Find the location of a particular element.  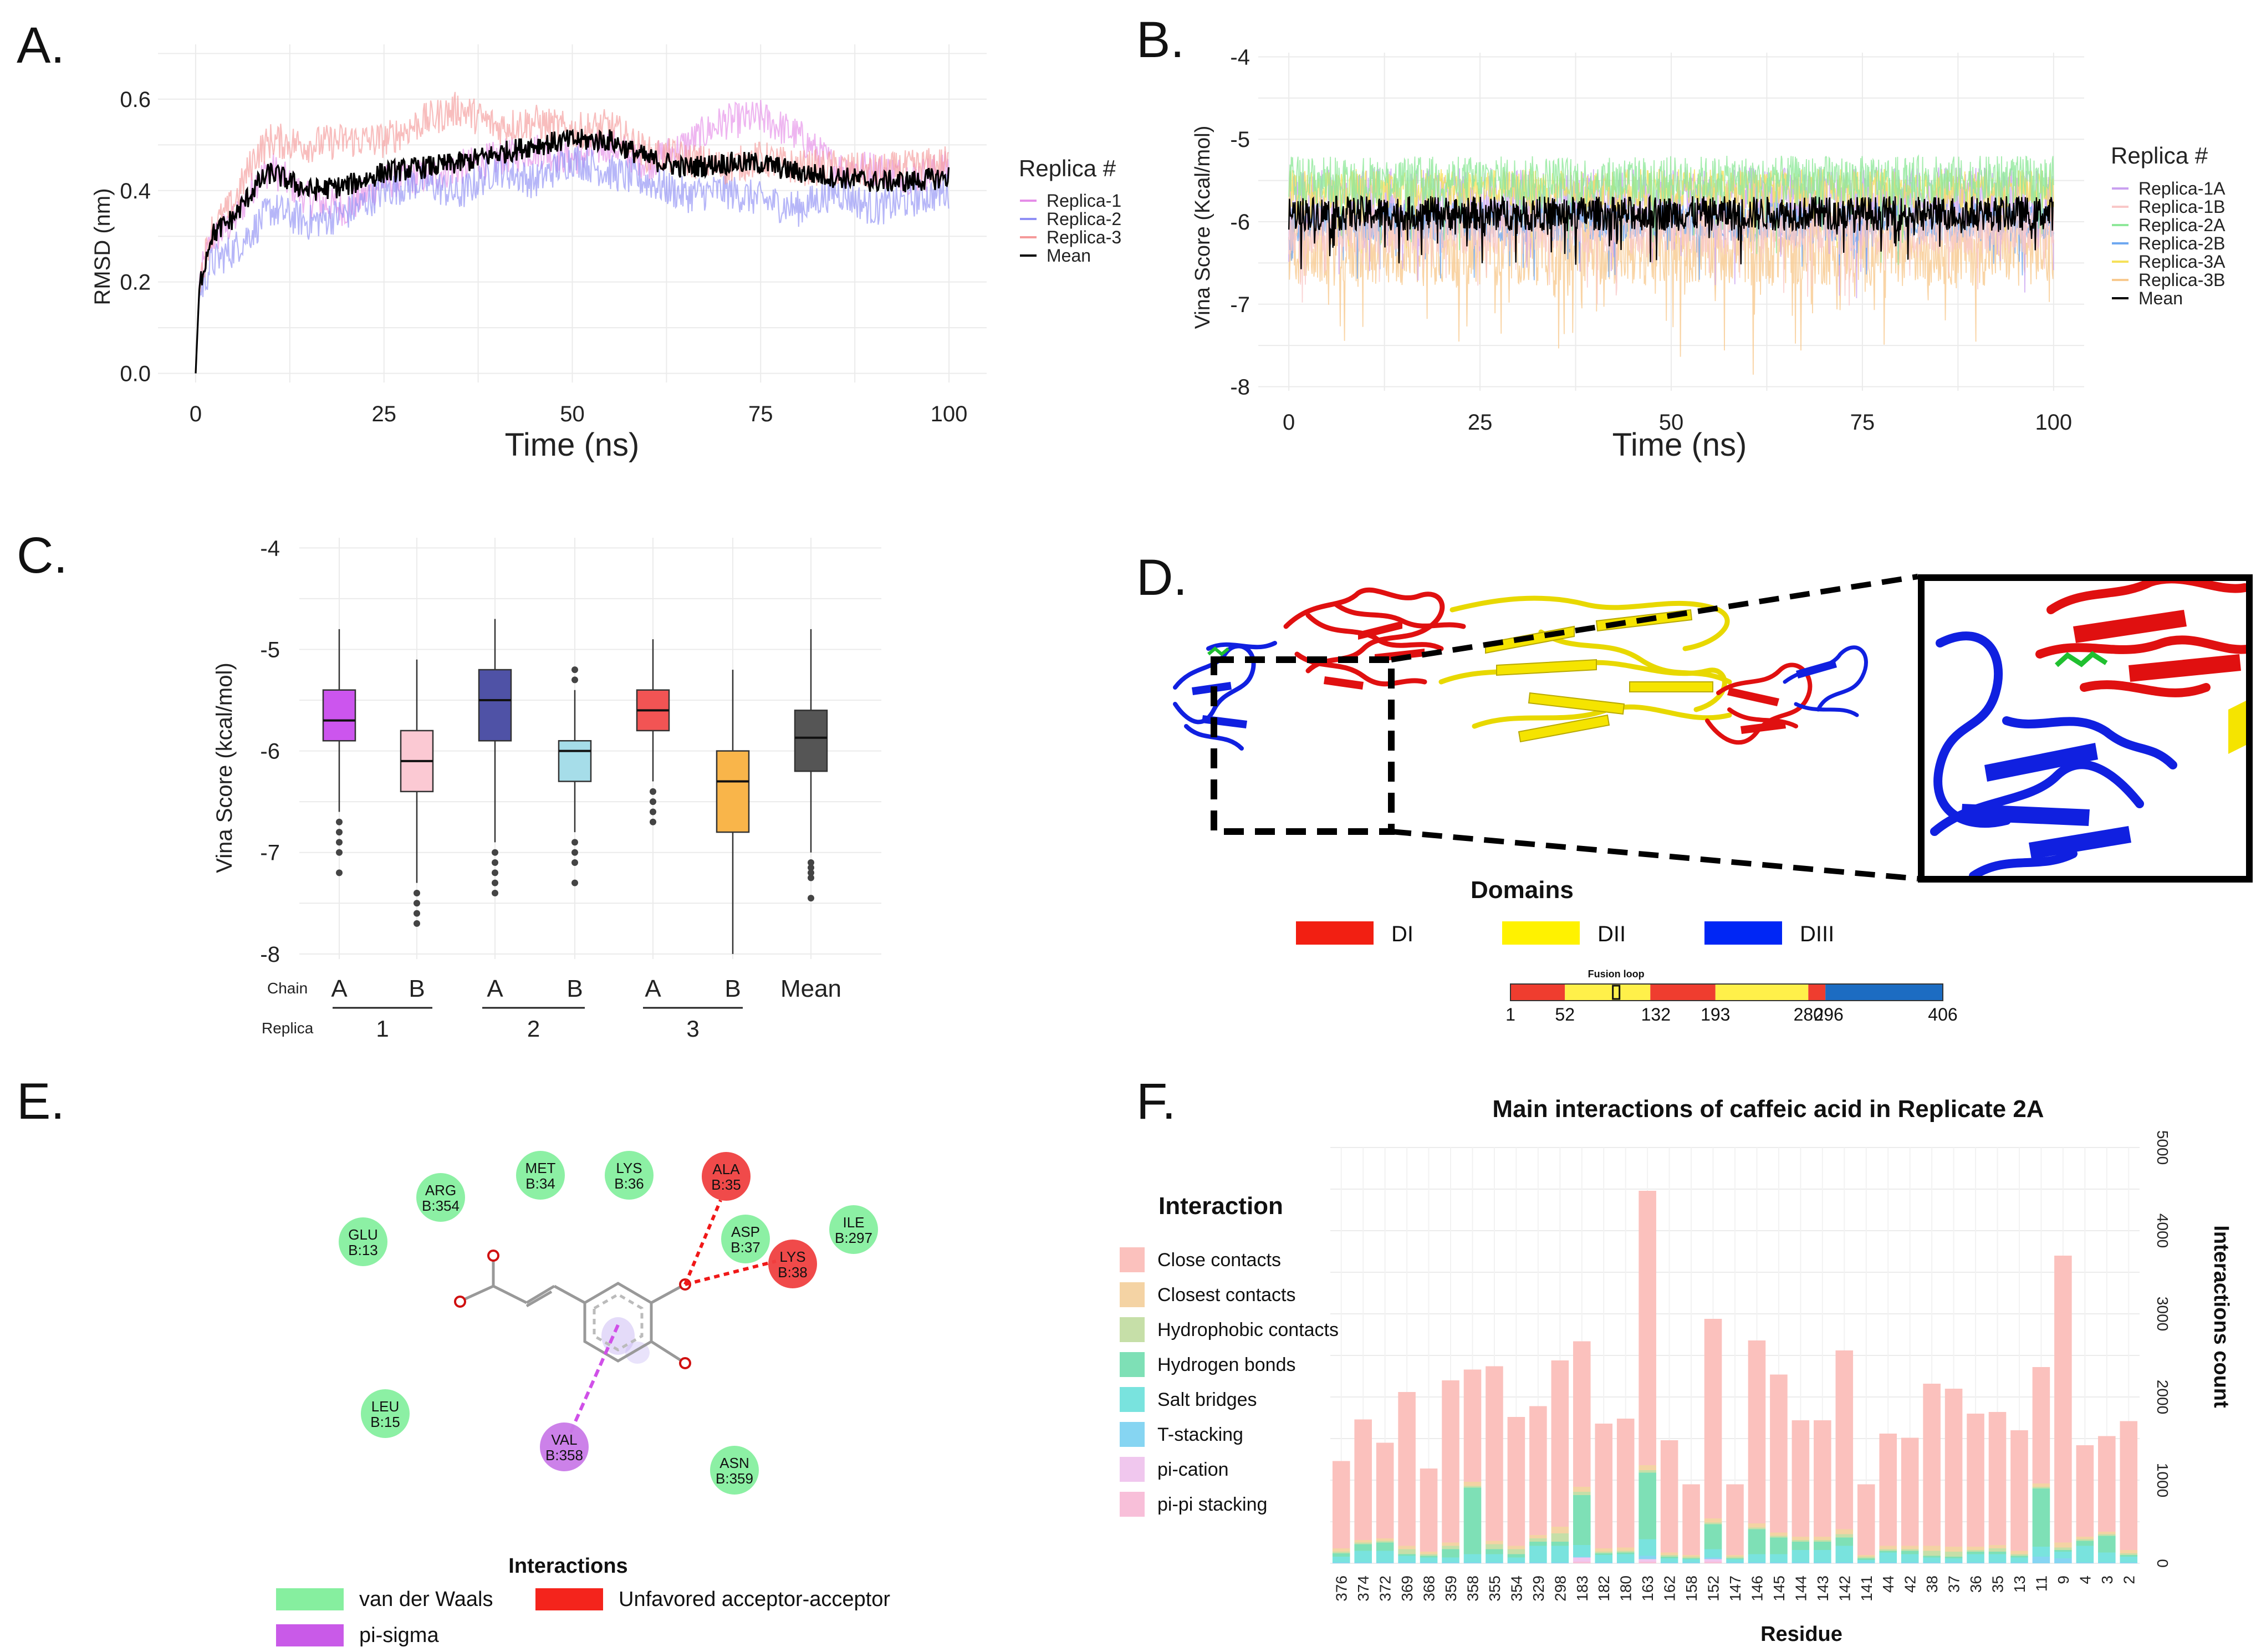

panel-label-e: E. is located at coordinates (41, 1101).